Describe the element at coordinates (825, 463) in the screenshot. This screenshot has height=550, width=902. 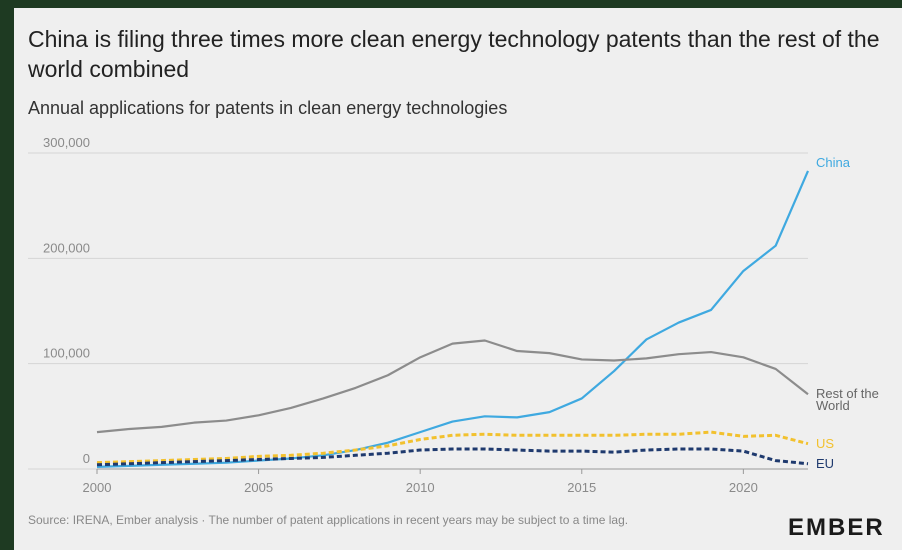
I see `series-label: EU` at that location.